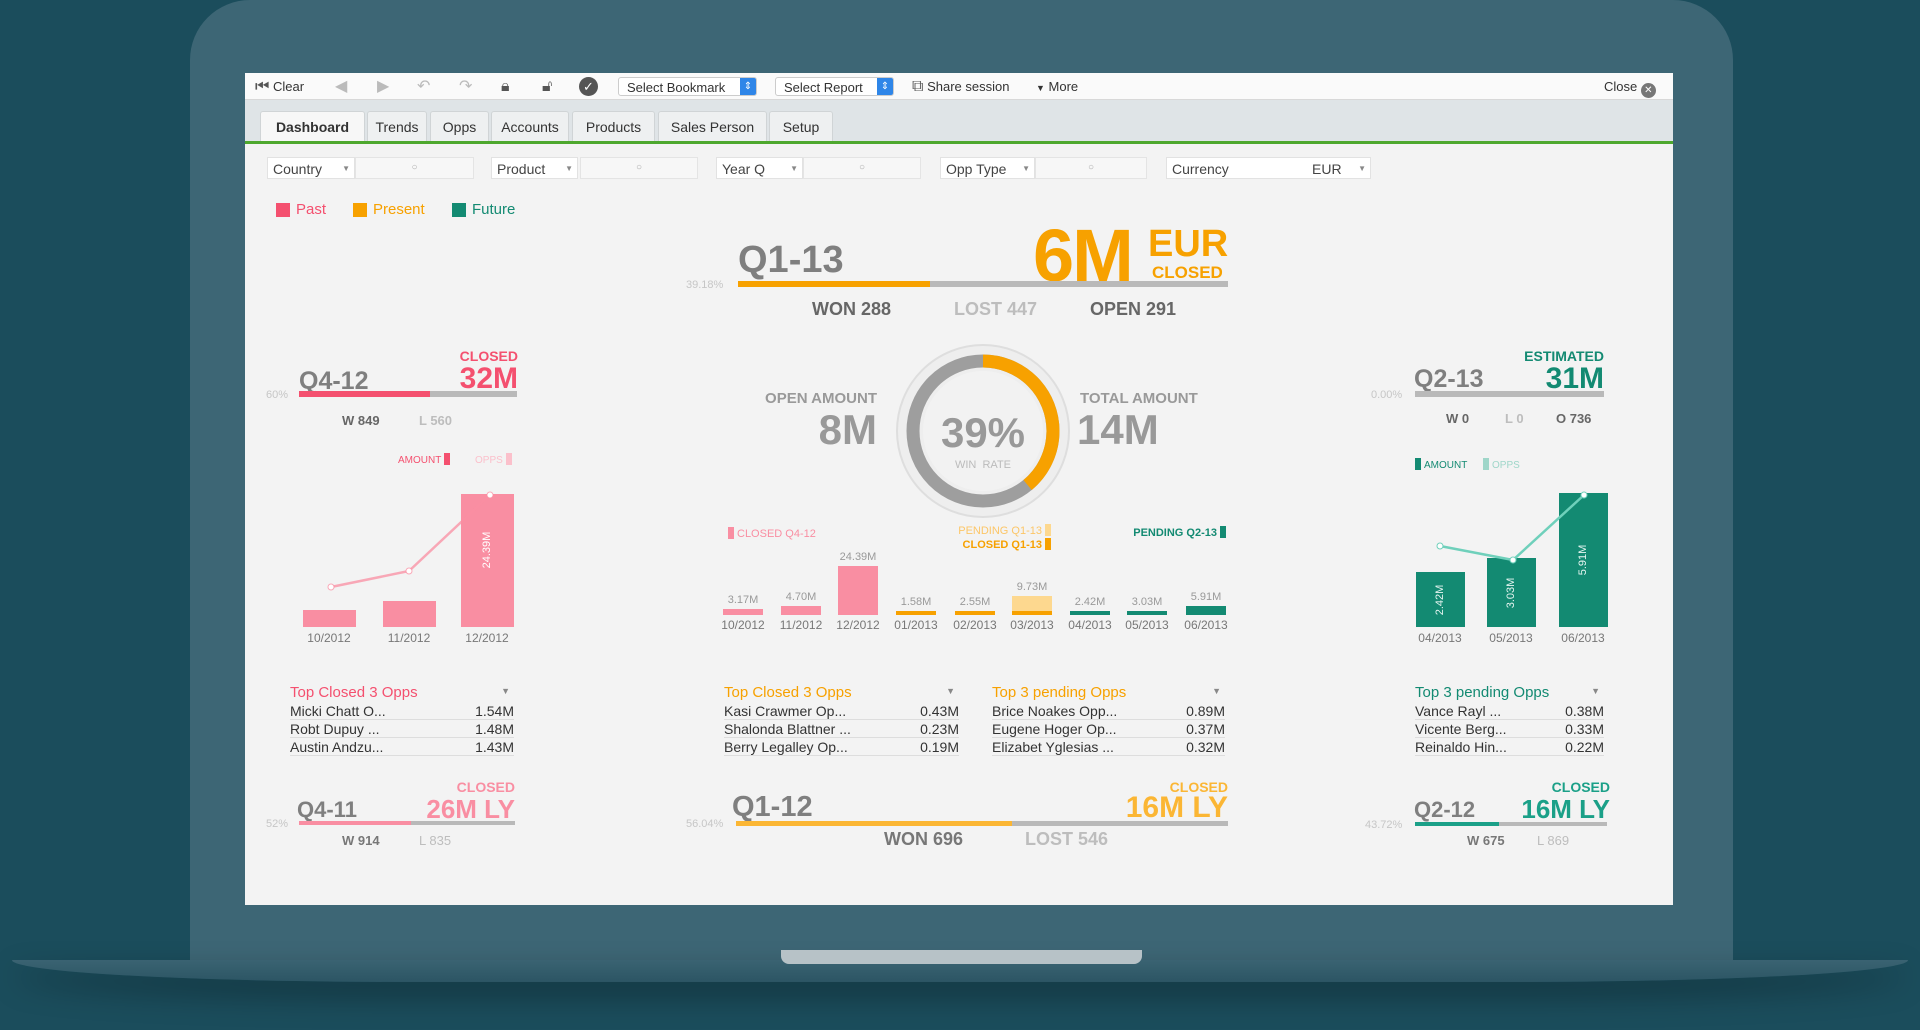 This screenshot has height=1030, width=1920. I want to click on list-item: Vicente Berg... 0.33M, so click(1509, 729).